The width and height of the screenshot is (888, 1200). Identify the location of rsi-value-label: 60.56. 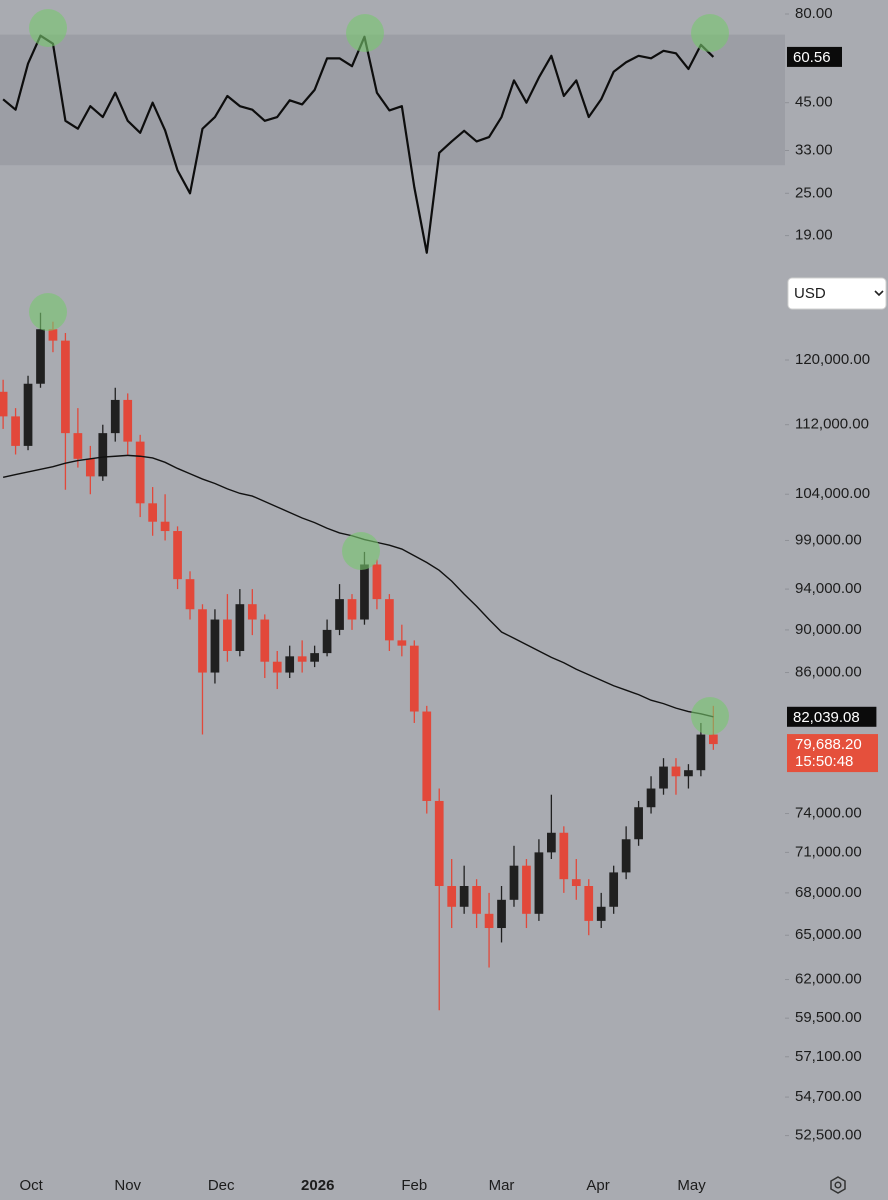
(812, 57).